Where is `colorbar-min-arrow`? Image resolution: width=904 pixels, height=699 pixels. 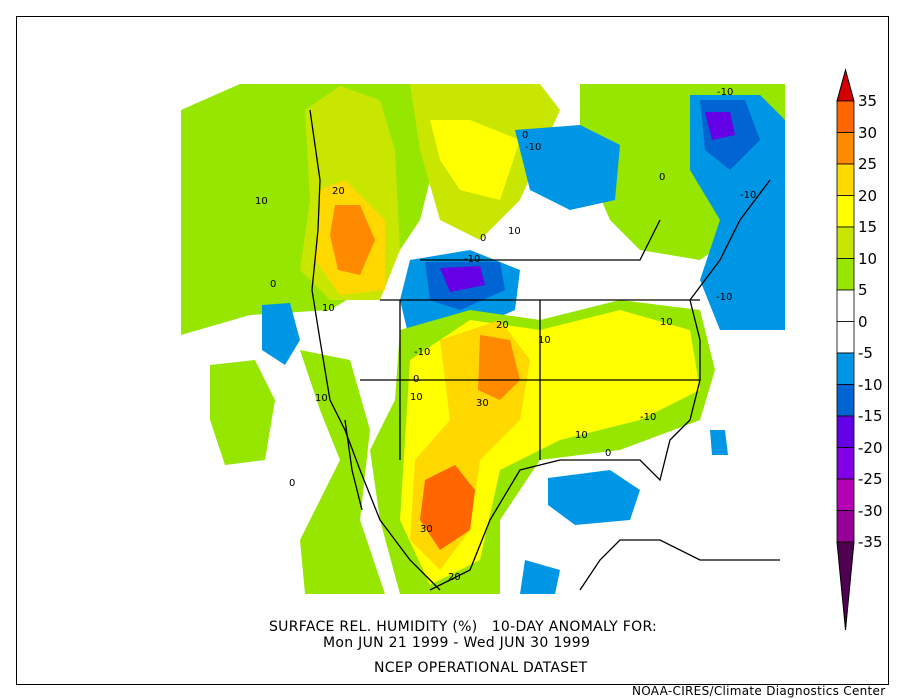 colorbar-min-arrow is located at coordinates (845, 586).